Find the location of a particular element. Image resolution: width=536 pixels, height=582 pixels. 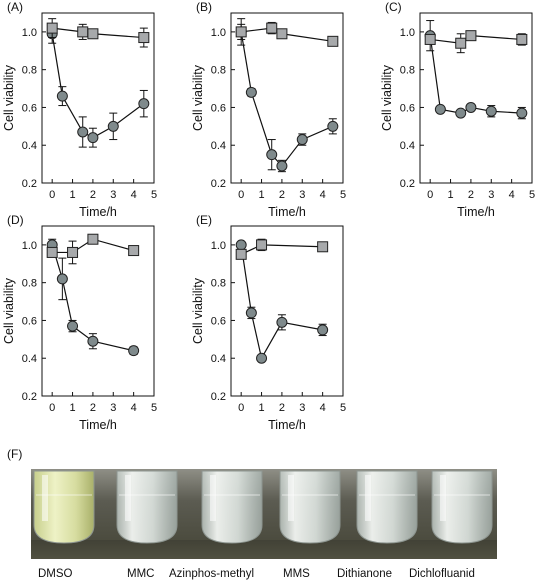

x-axis-title-d: Time/h is located at coordinates (98, 425).